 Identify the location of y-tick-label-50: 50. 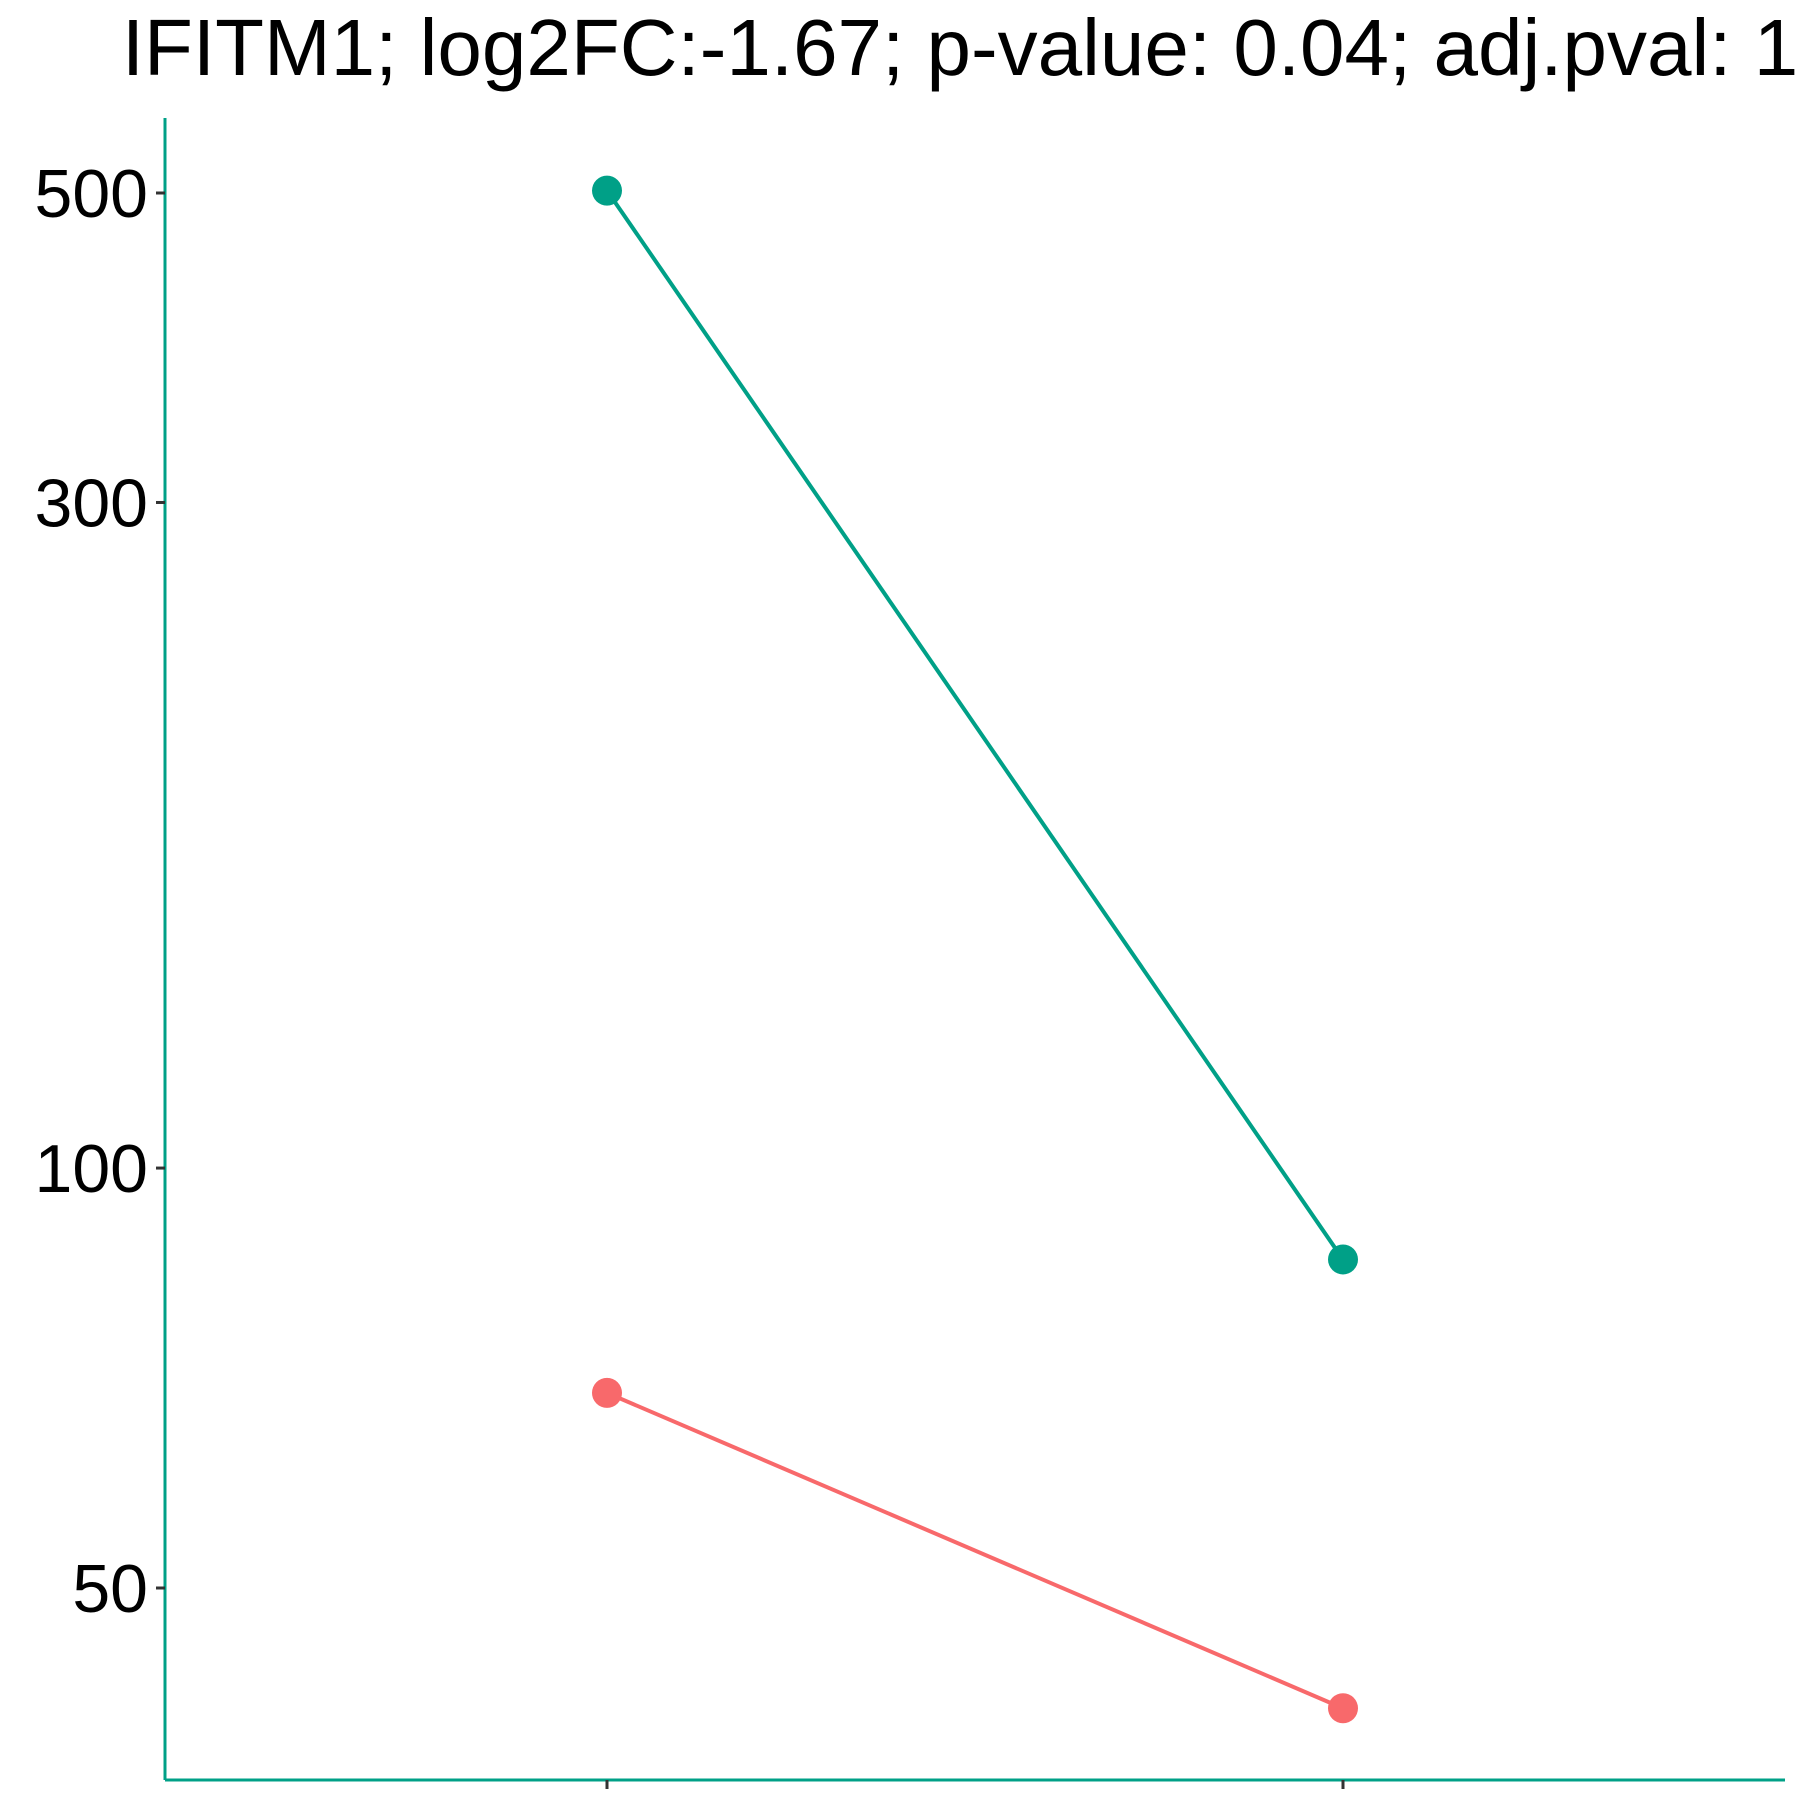
(110, 1589).